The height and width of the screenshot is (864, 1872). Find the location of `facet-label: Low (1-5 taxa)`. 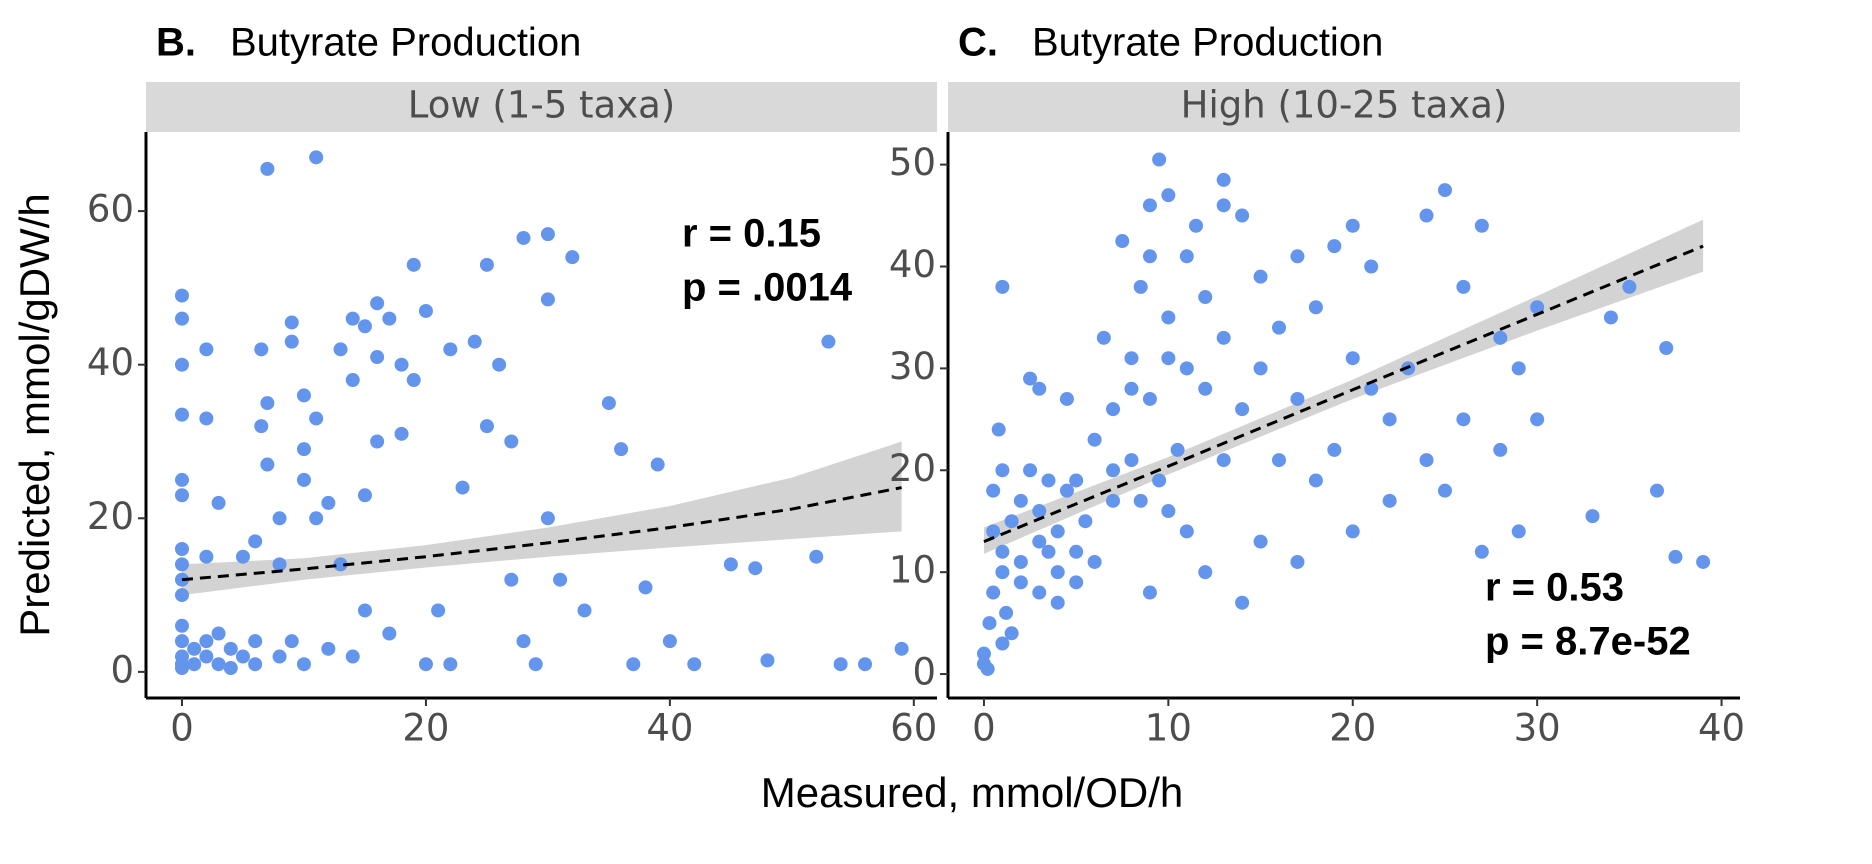

facet-label: Low (1-5 taxa) is located at coordinates (541, 105).